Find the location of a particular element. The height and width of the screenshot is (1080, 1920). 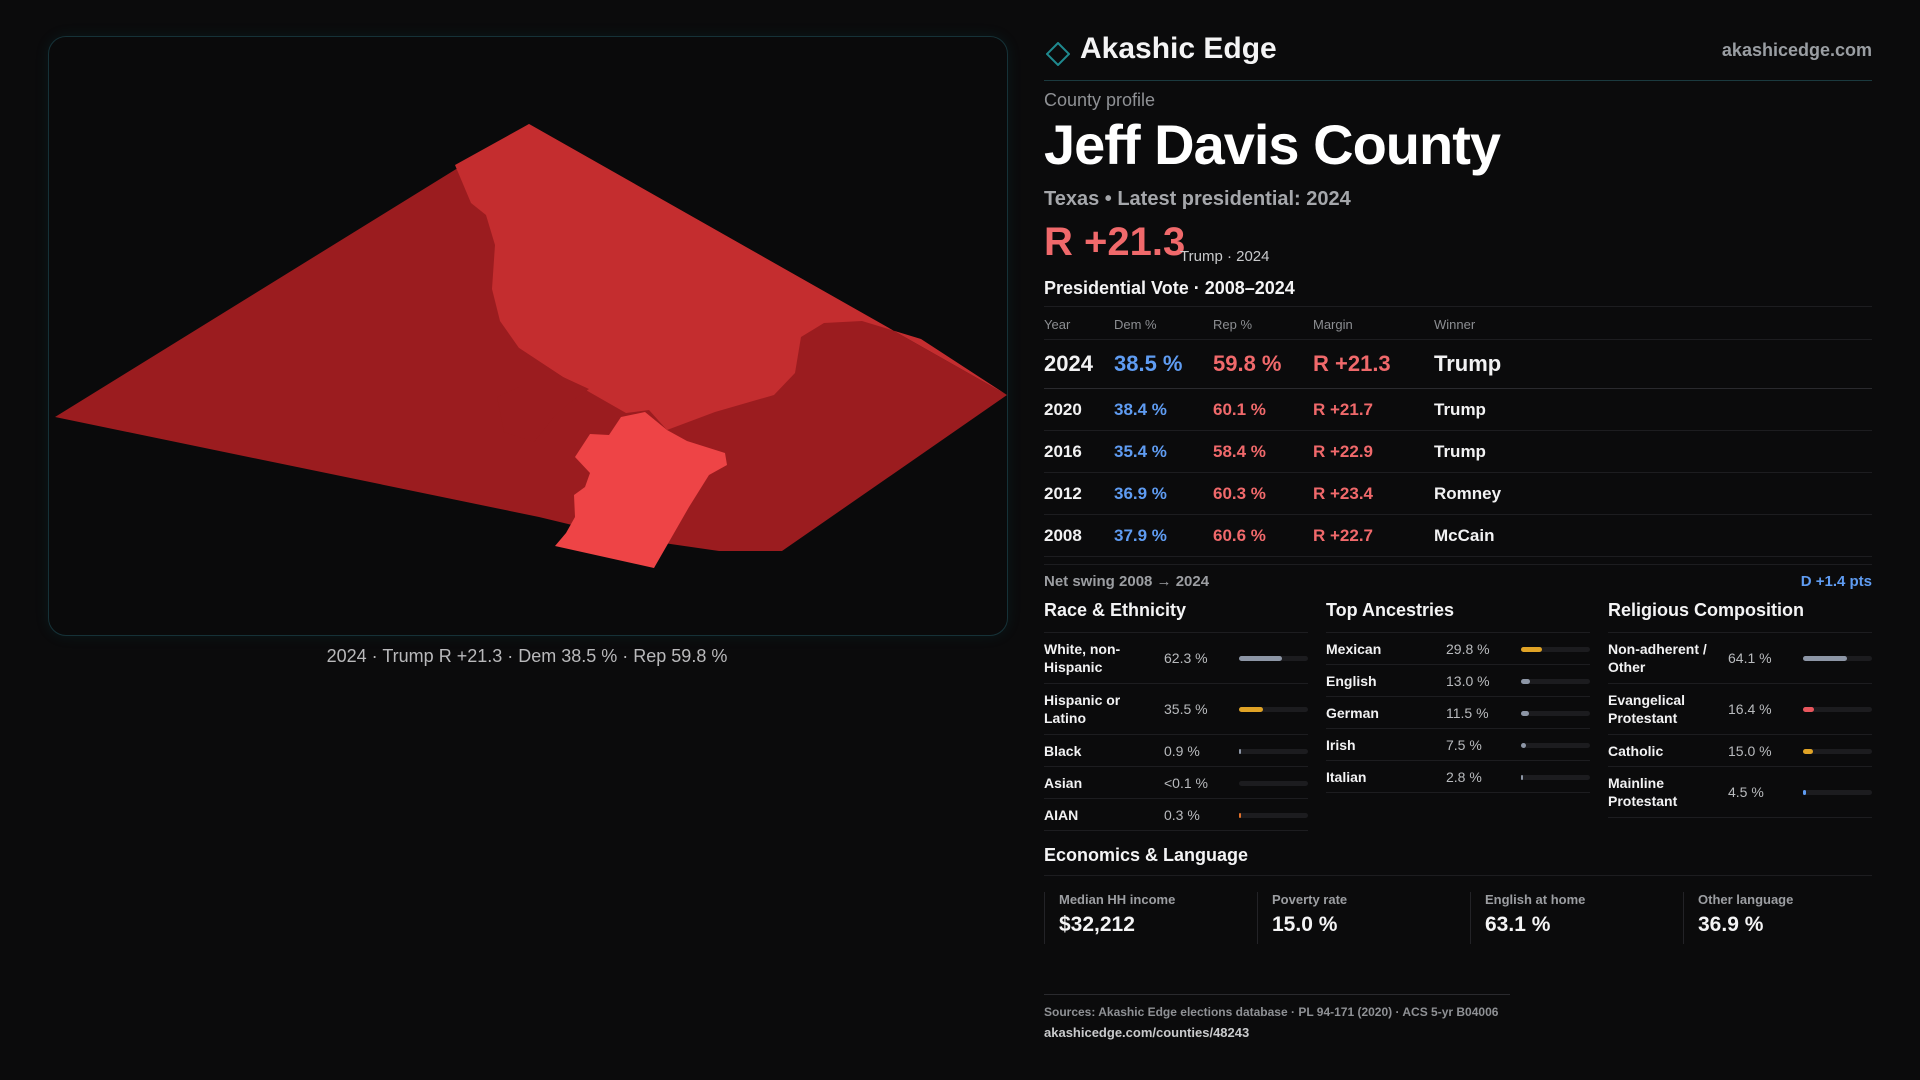

econ-cell-other-language: Other language 36.9 % is located at coordinates (1790, 918).